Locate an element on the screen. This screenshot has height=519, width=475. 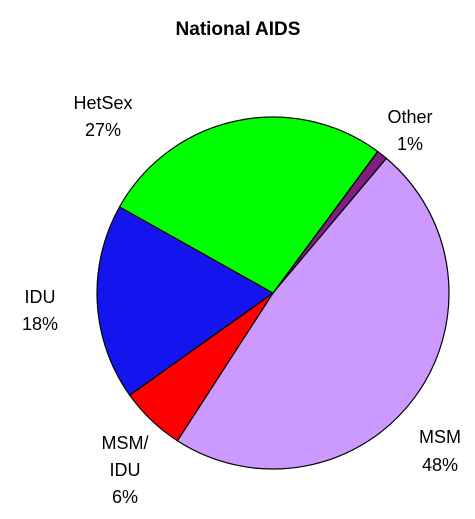
slice-label: MSM/IDU is located at coordinates (125, 456).